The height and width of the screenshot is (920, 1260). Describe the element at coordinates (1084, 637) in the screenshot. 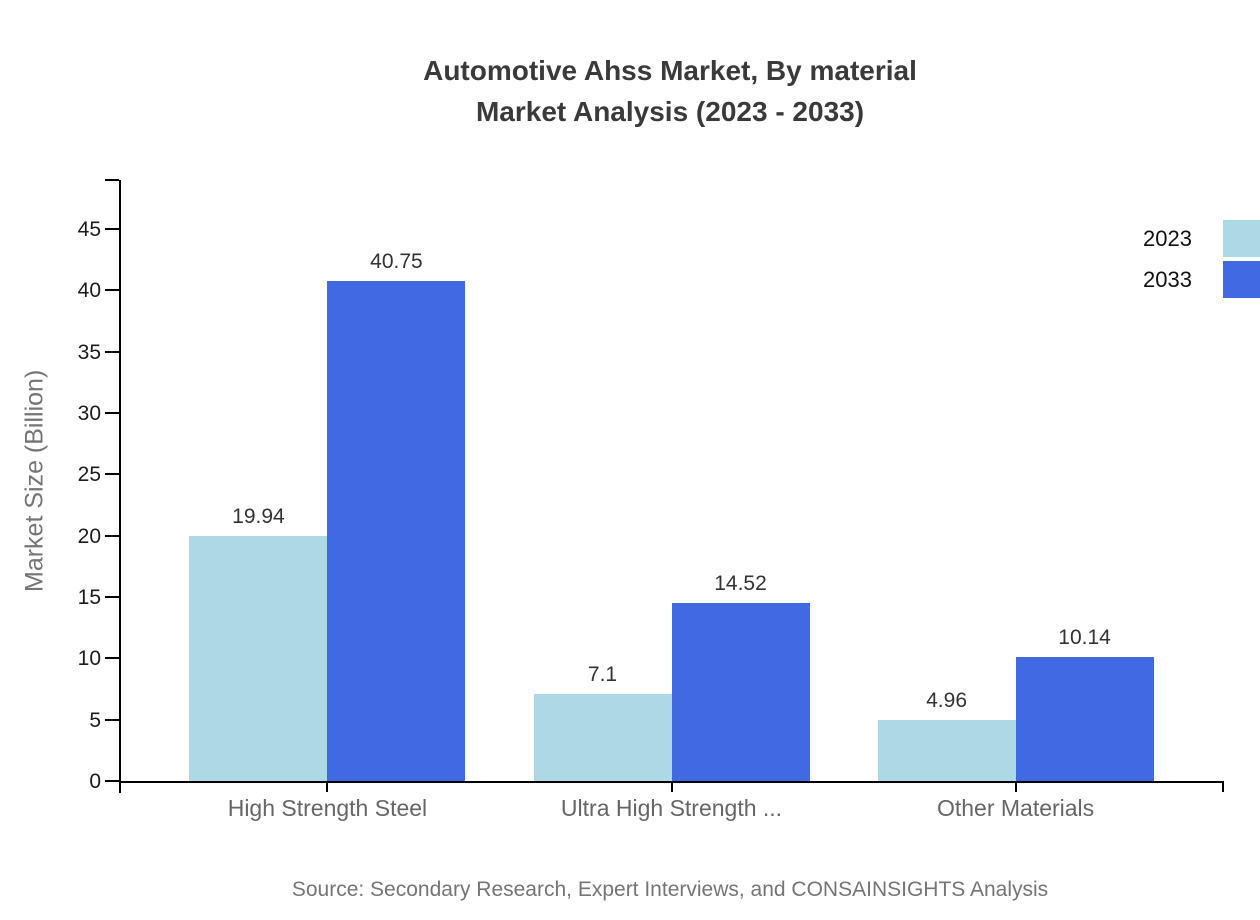

I see `bar-value-label: 10.14` at that location.